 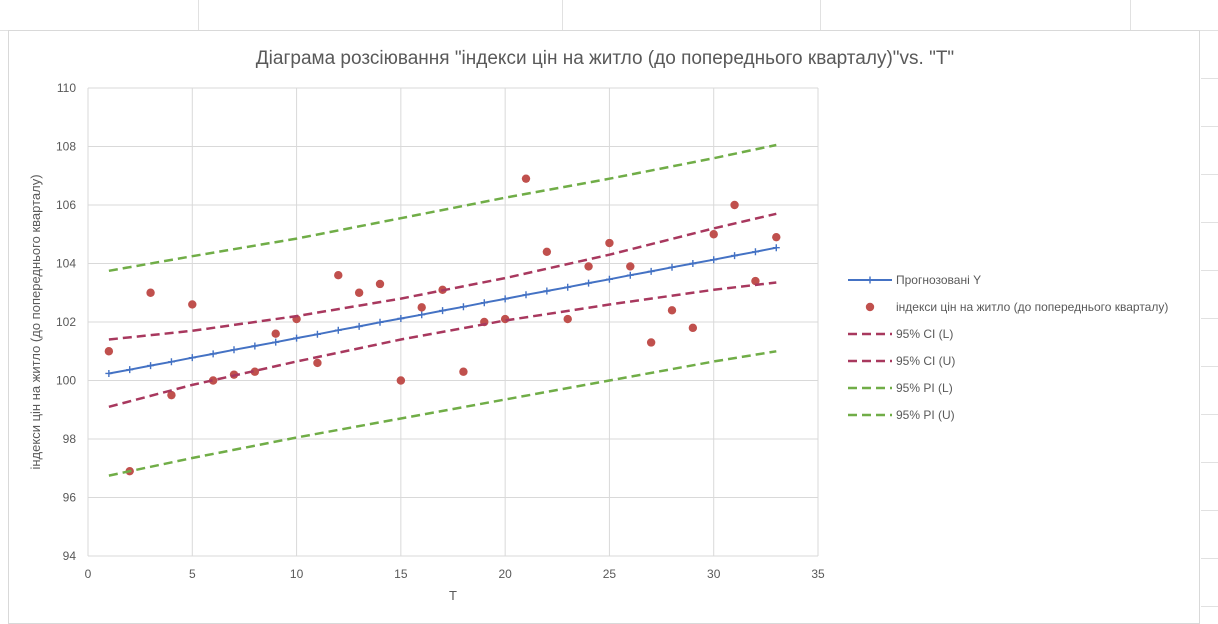 What do you see at coordinates (818, 574) in the screenshot?
I see `x-tick-label: 35` at bounding box center [818, 574].